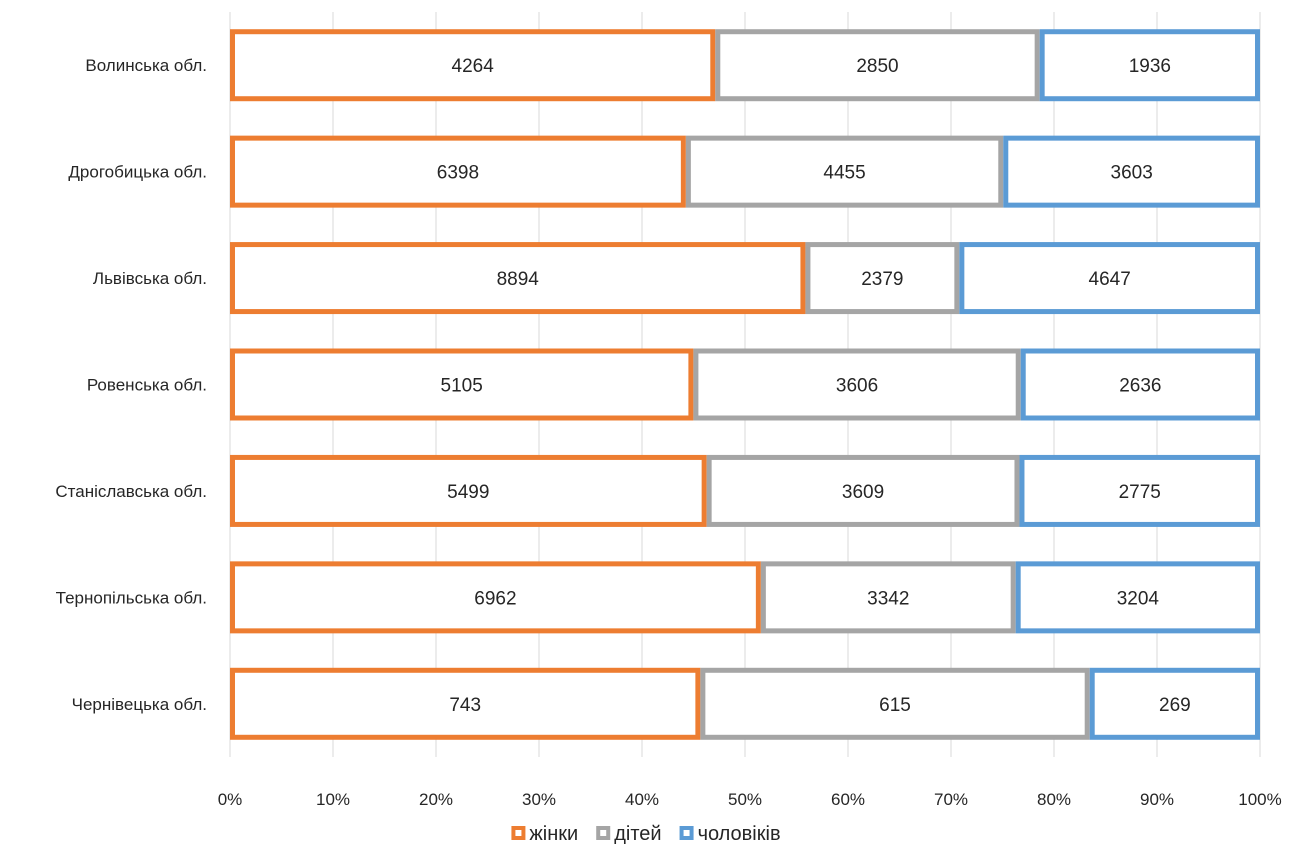 Image resolution: width=1292 pixels, height=863 pixels. I want to click on data-label: 2636, so click(1140, 386).